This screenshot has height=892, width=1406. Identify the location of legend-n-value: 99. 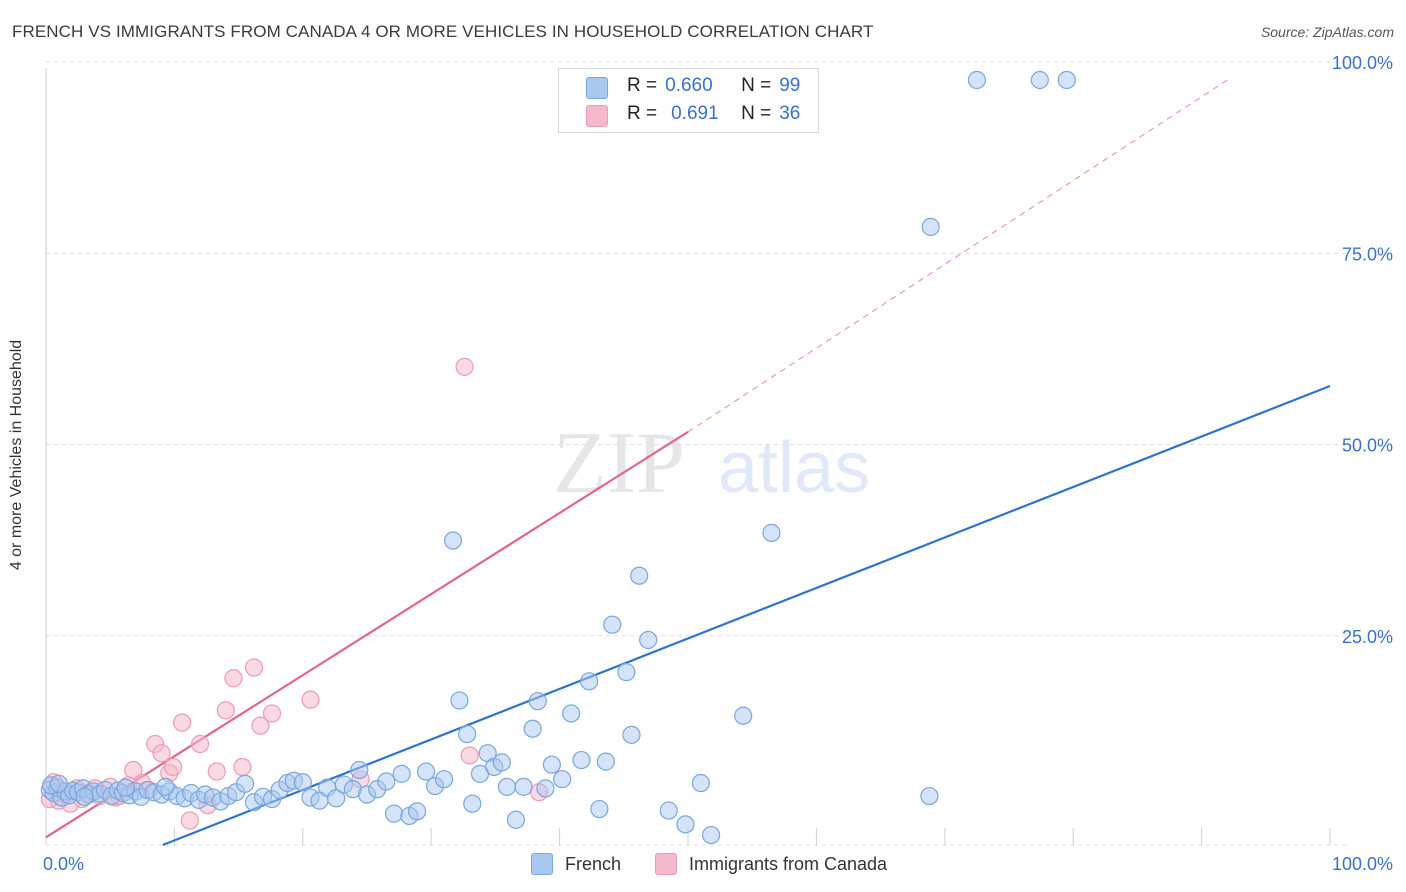
(790, 85).